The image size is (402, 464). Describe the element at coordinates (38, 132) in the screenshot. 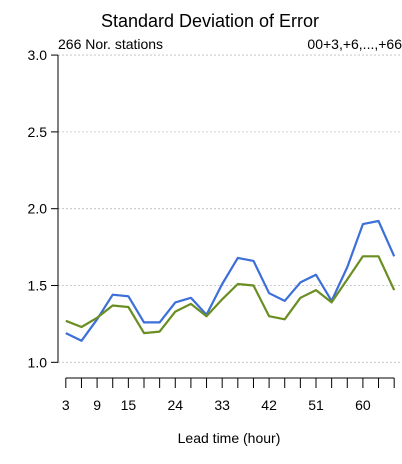

I see `y-tick-label: 2.5` at that location.